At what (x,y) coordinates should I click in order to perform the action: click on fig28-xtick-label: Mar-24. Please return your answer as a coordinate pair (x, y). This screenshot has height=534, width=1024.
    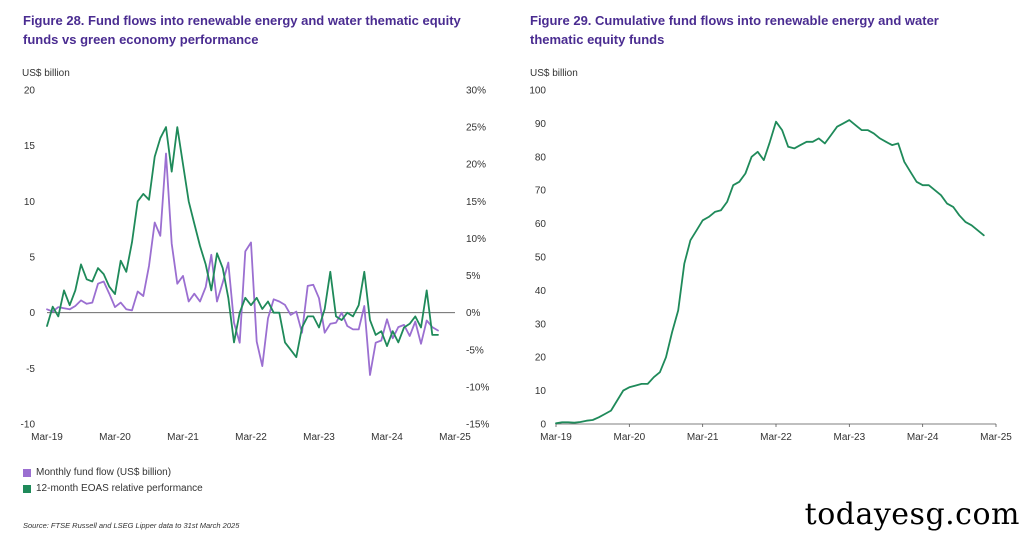
    Looking at the image, I should click on (387, 437).